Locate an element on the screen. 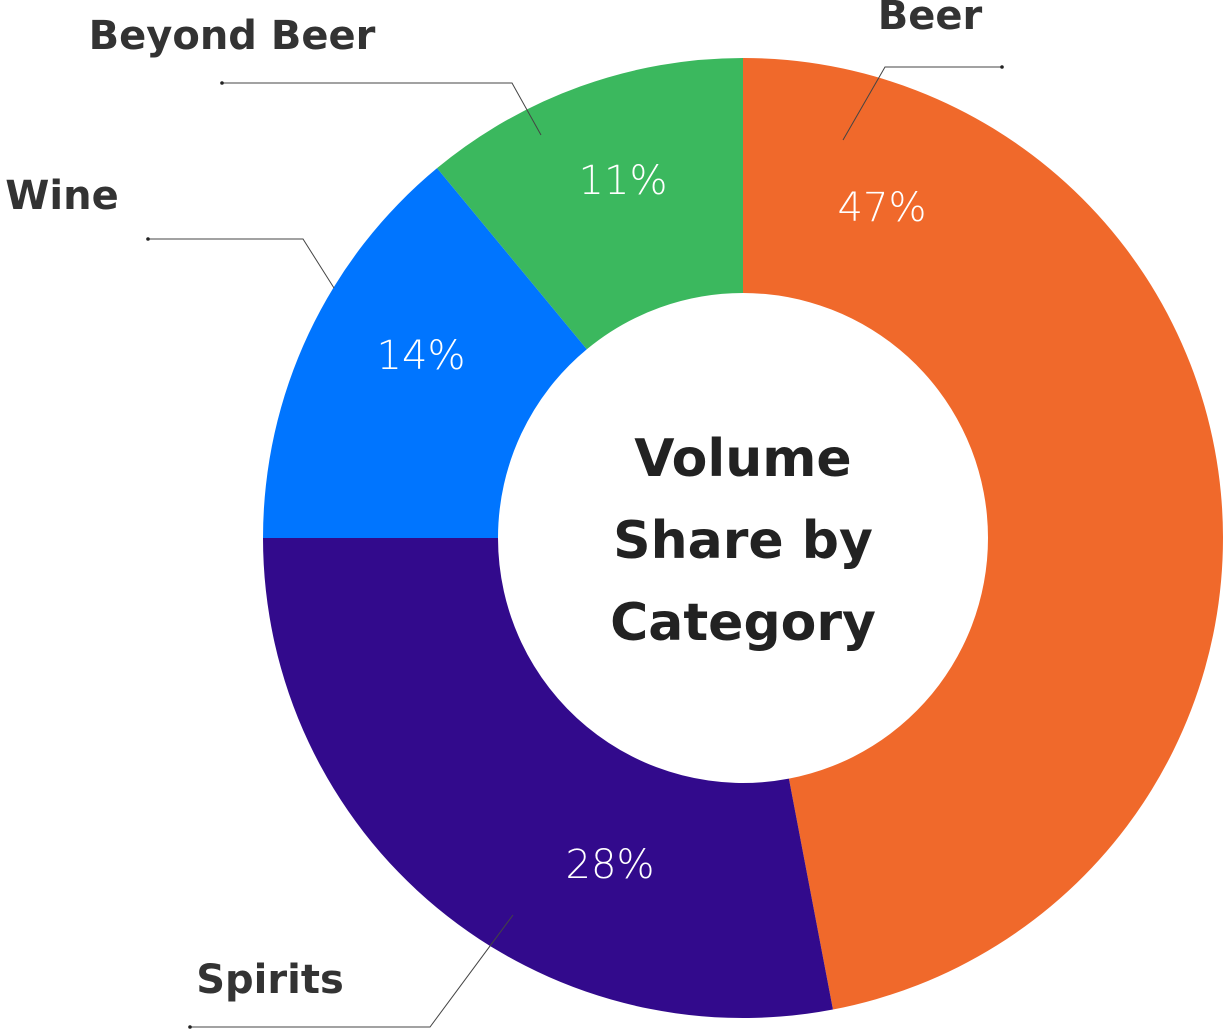 This screenshot has height=1030, width=1224. value-label: 11% is located at coordinates (623, 181).